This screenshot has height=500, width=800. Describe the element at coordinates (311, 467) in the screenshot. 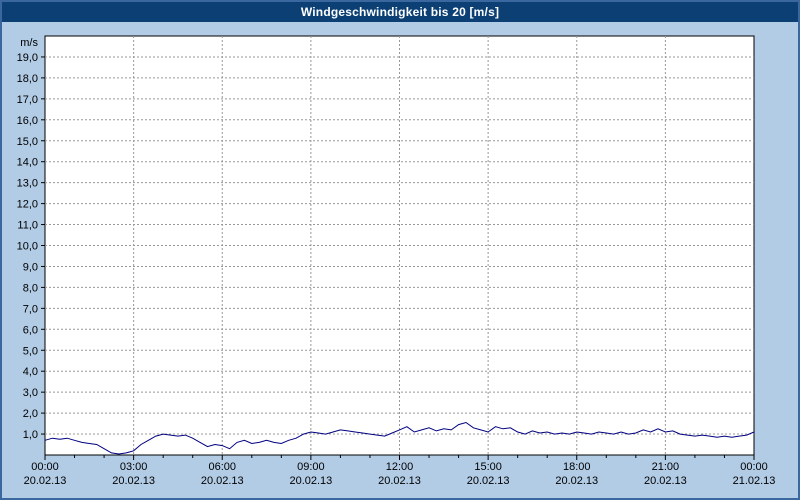

I see `svg-text: 09:00` at that location.